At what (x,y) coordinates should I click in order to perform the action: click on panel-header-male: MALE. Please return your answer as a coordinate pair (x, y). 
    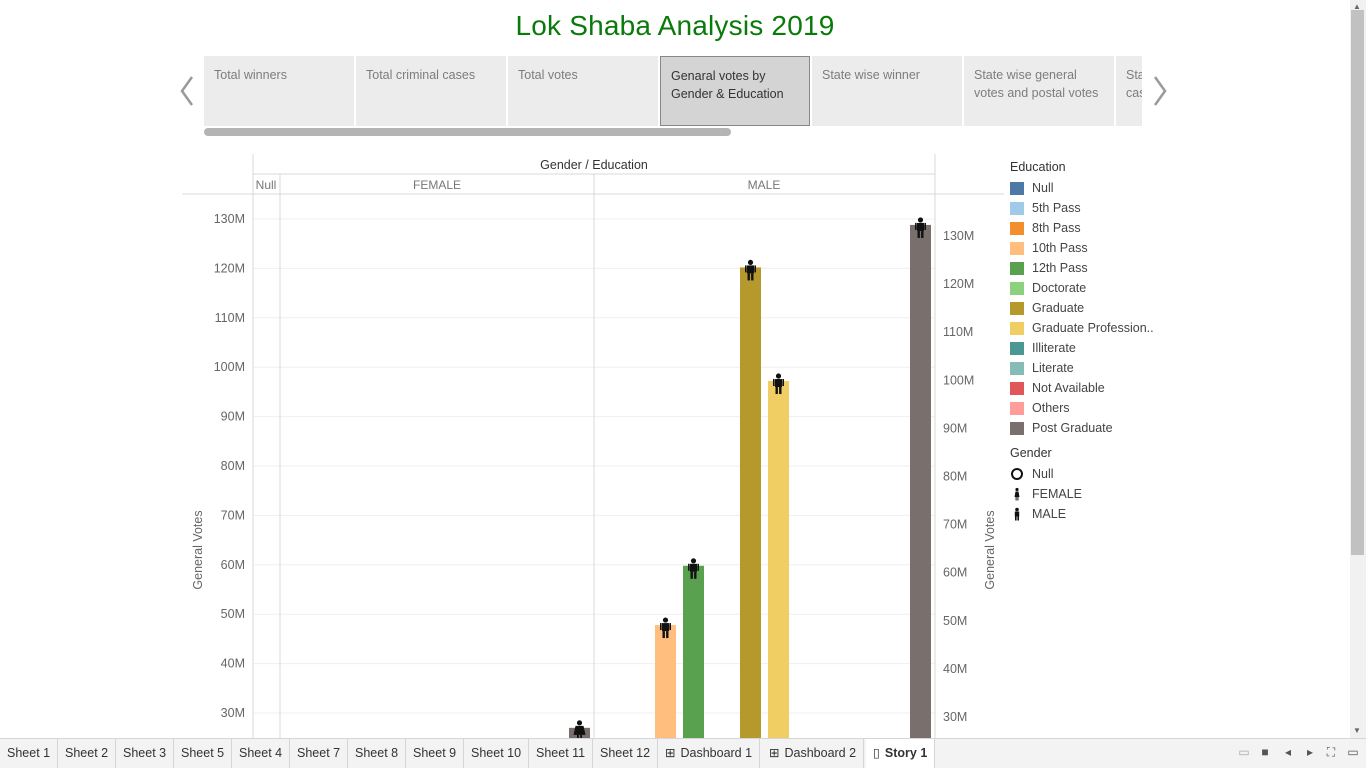
    Looking at the image, I should click on (764, 185).